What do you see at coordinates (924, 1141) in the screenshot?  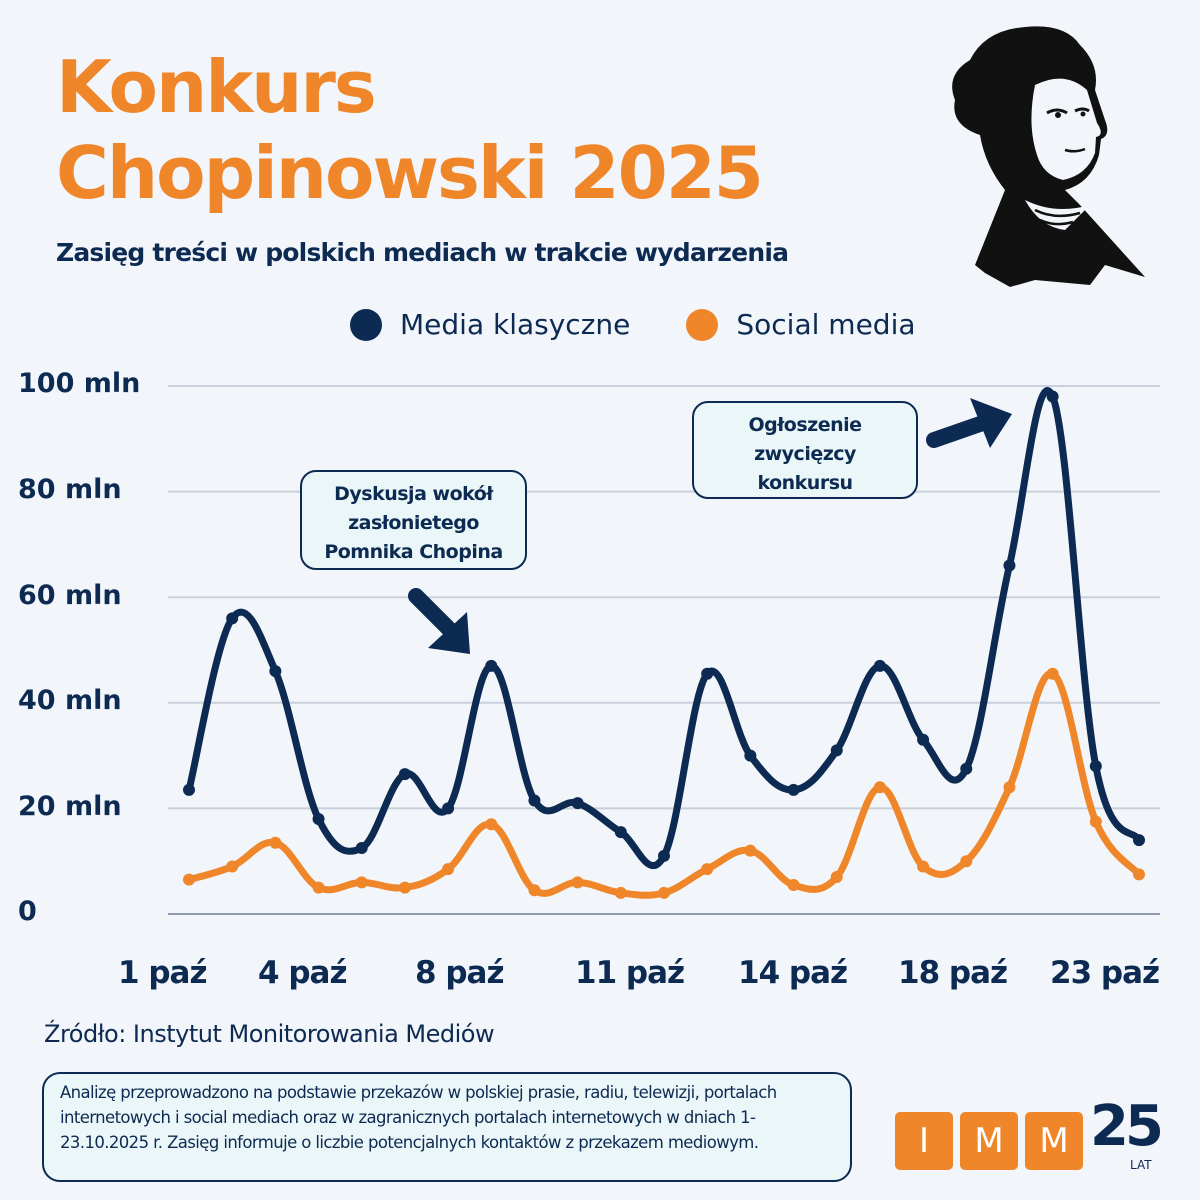 I see `logo-letter: I` at bounding box center [924, 1141].